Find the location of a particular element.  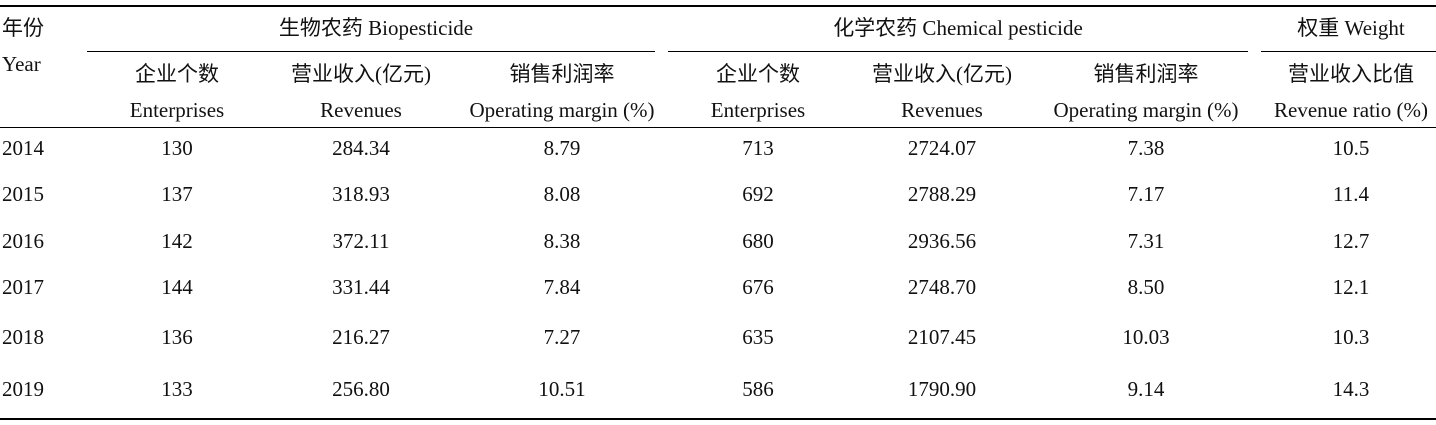

table-cell: 680 is located at coordinates (758, 241).